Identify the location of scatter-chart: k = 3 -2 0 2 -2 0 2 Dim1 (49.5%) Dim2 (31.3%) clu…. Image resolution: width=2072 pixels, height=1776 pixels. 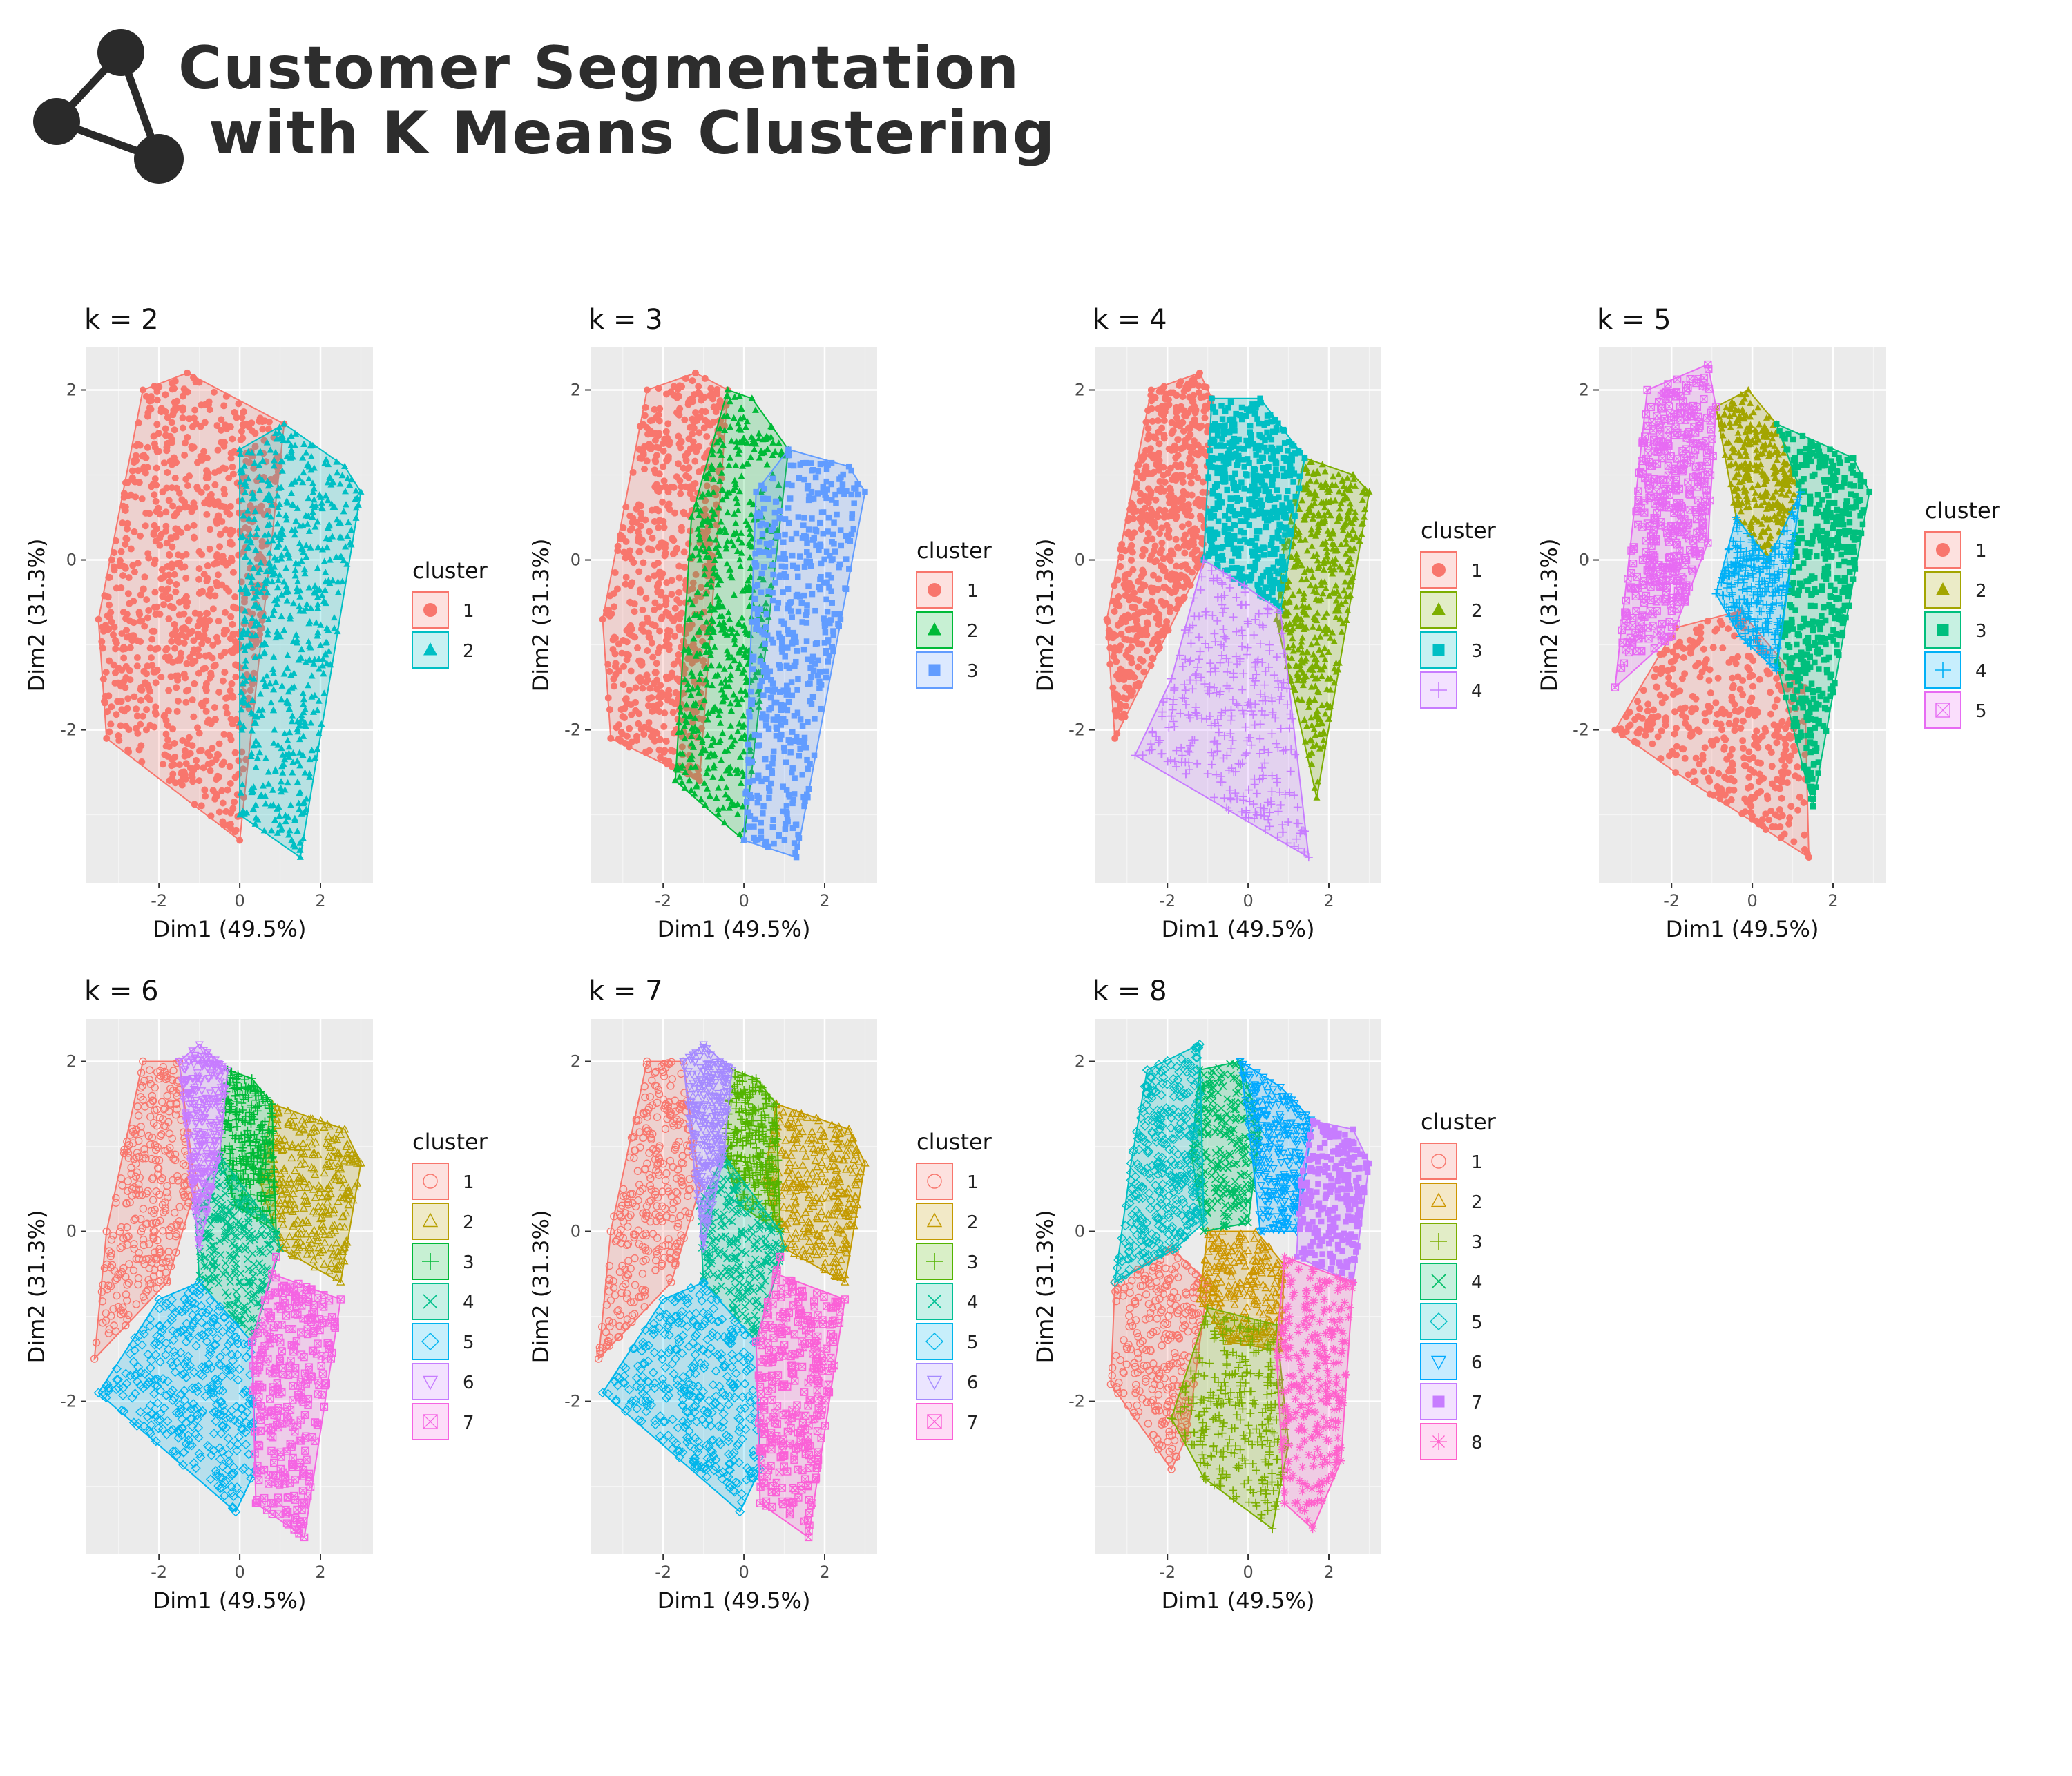
(762, 623).